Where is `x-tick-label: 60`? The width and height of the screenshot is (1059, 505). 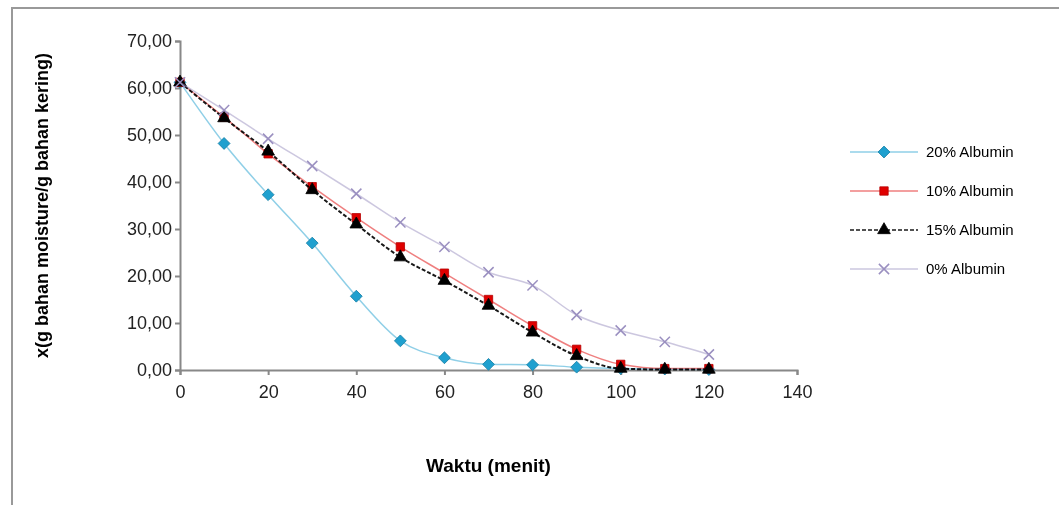 x-tick-label: 60 is located at coordinates (444, 391).